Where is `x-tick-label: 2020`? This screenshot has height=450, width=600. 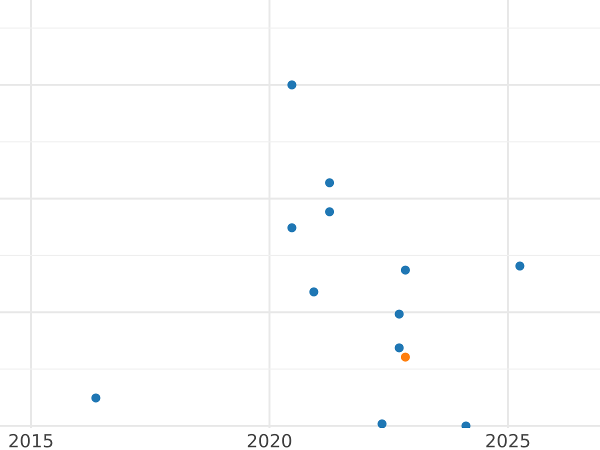
x-tick-label: 2020 is located at coordinates (270, 441).